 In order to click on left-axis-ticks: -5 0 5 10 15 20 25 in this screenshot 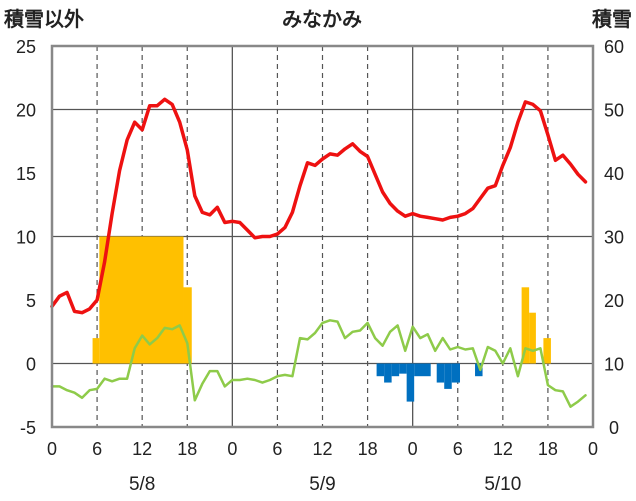, I will do `click(26, 237)`.